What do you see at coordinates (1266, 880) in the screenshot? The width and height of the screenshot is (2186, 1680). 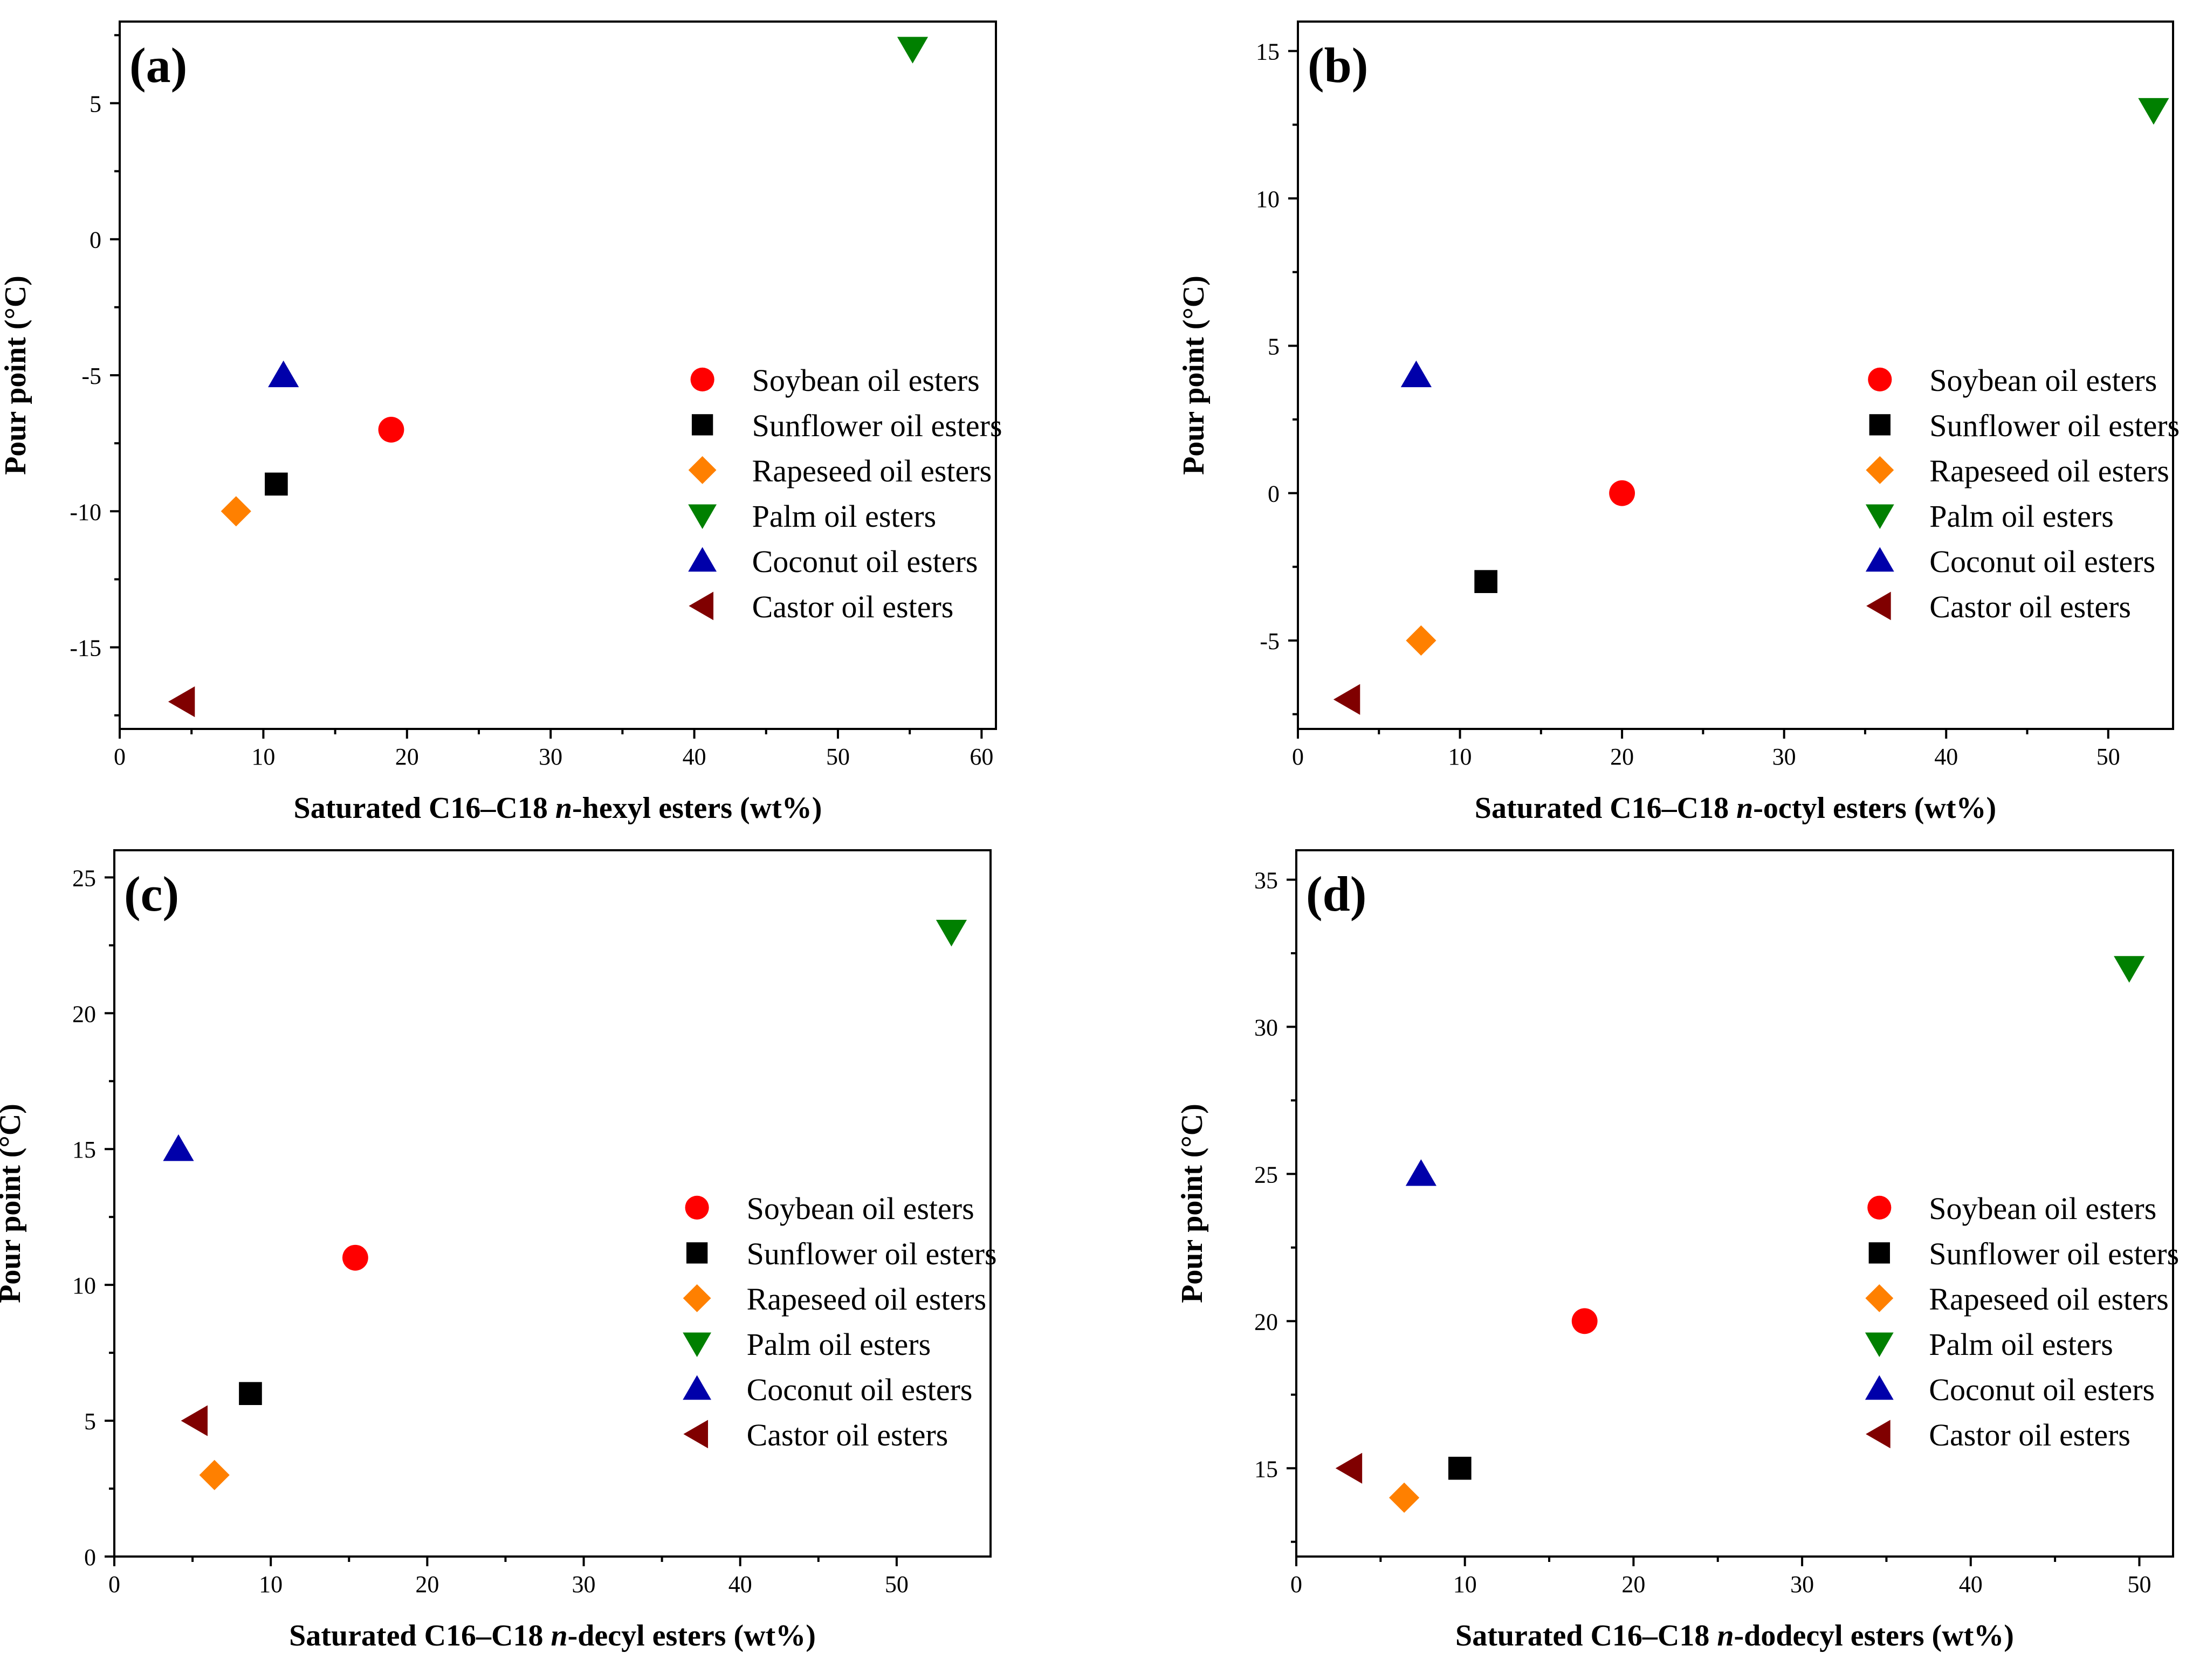 I see `y-tick-label: 35` at bounding box center [1266, 880].